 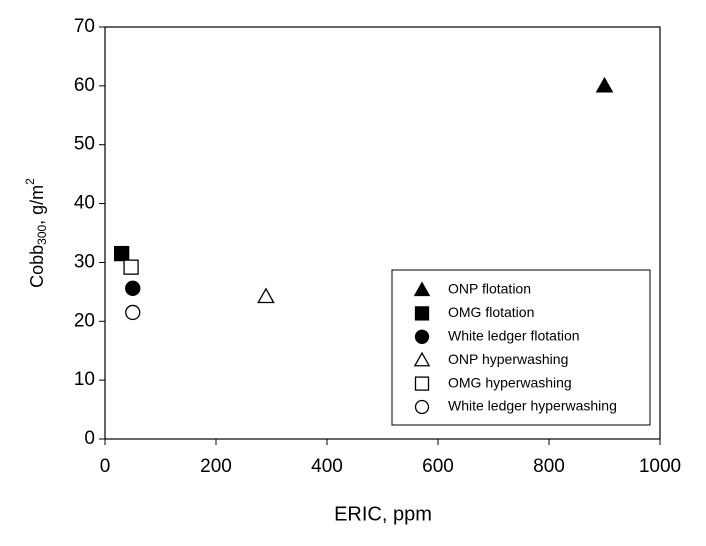 What do you see at coordinates (438, 466) in the screenshot?
I see `x-tick-label: 600` at bounding box center [438, 466].